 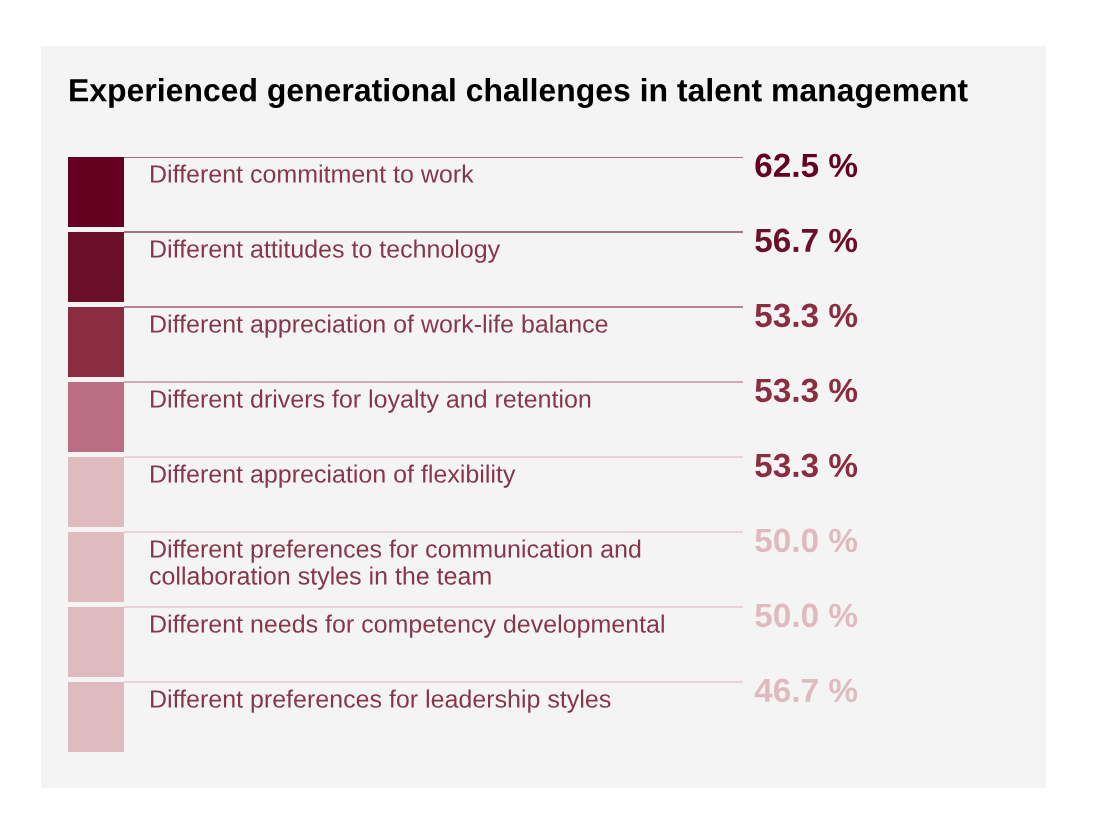 What do you see at coordinates (395, 564) in the screenshot?
I see `category-label: Different preferences for communication and collaboration styles in the team` at bounding box center [395, 564].